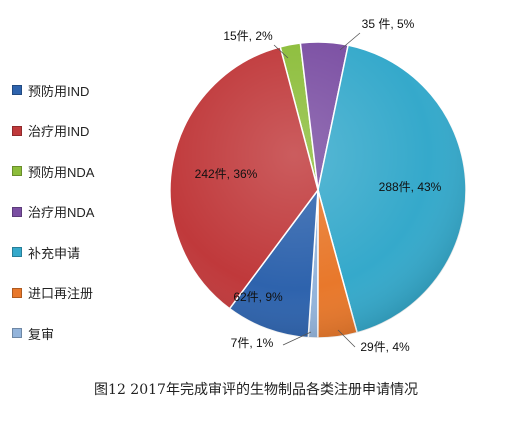  I want to click on legend-item-2: 预防用NDA, so click(53, 171).